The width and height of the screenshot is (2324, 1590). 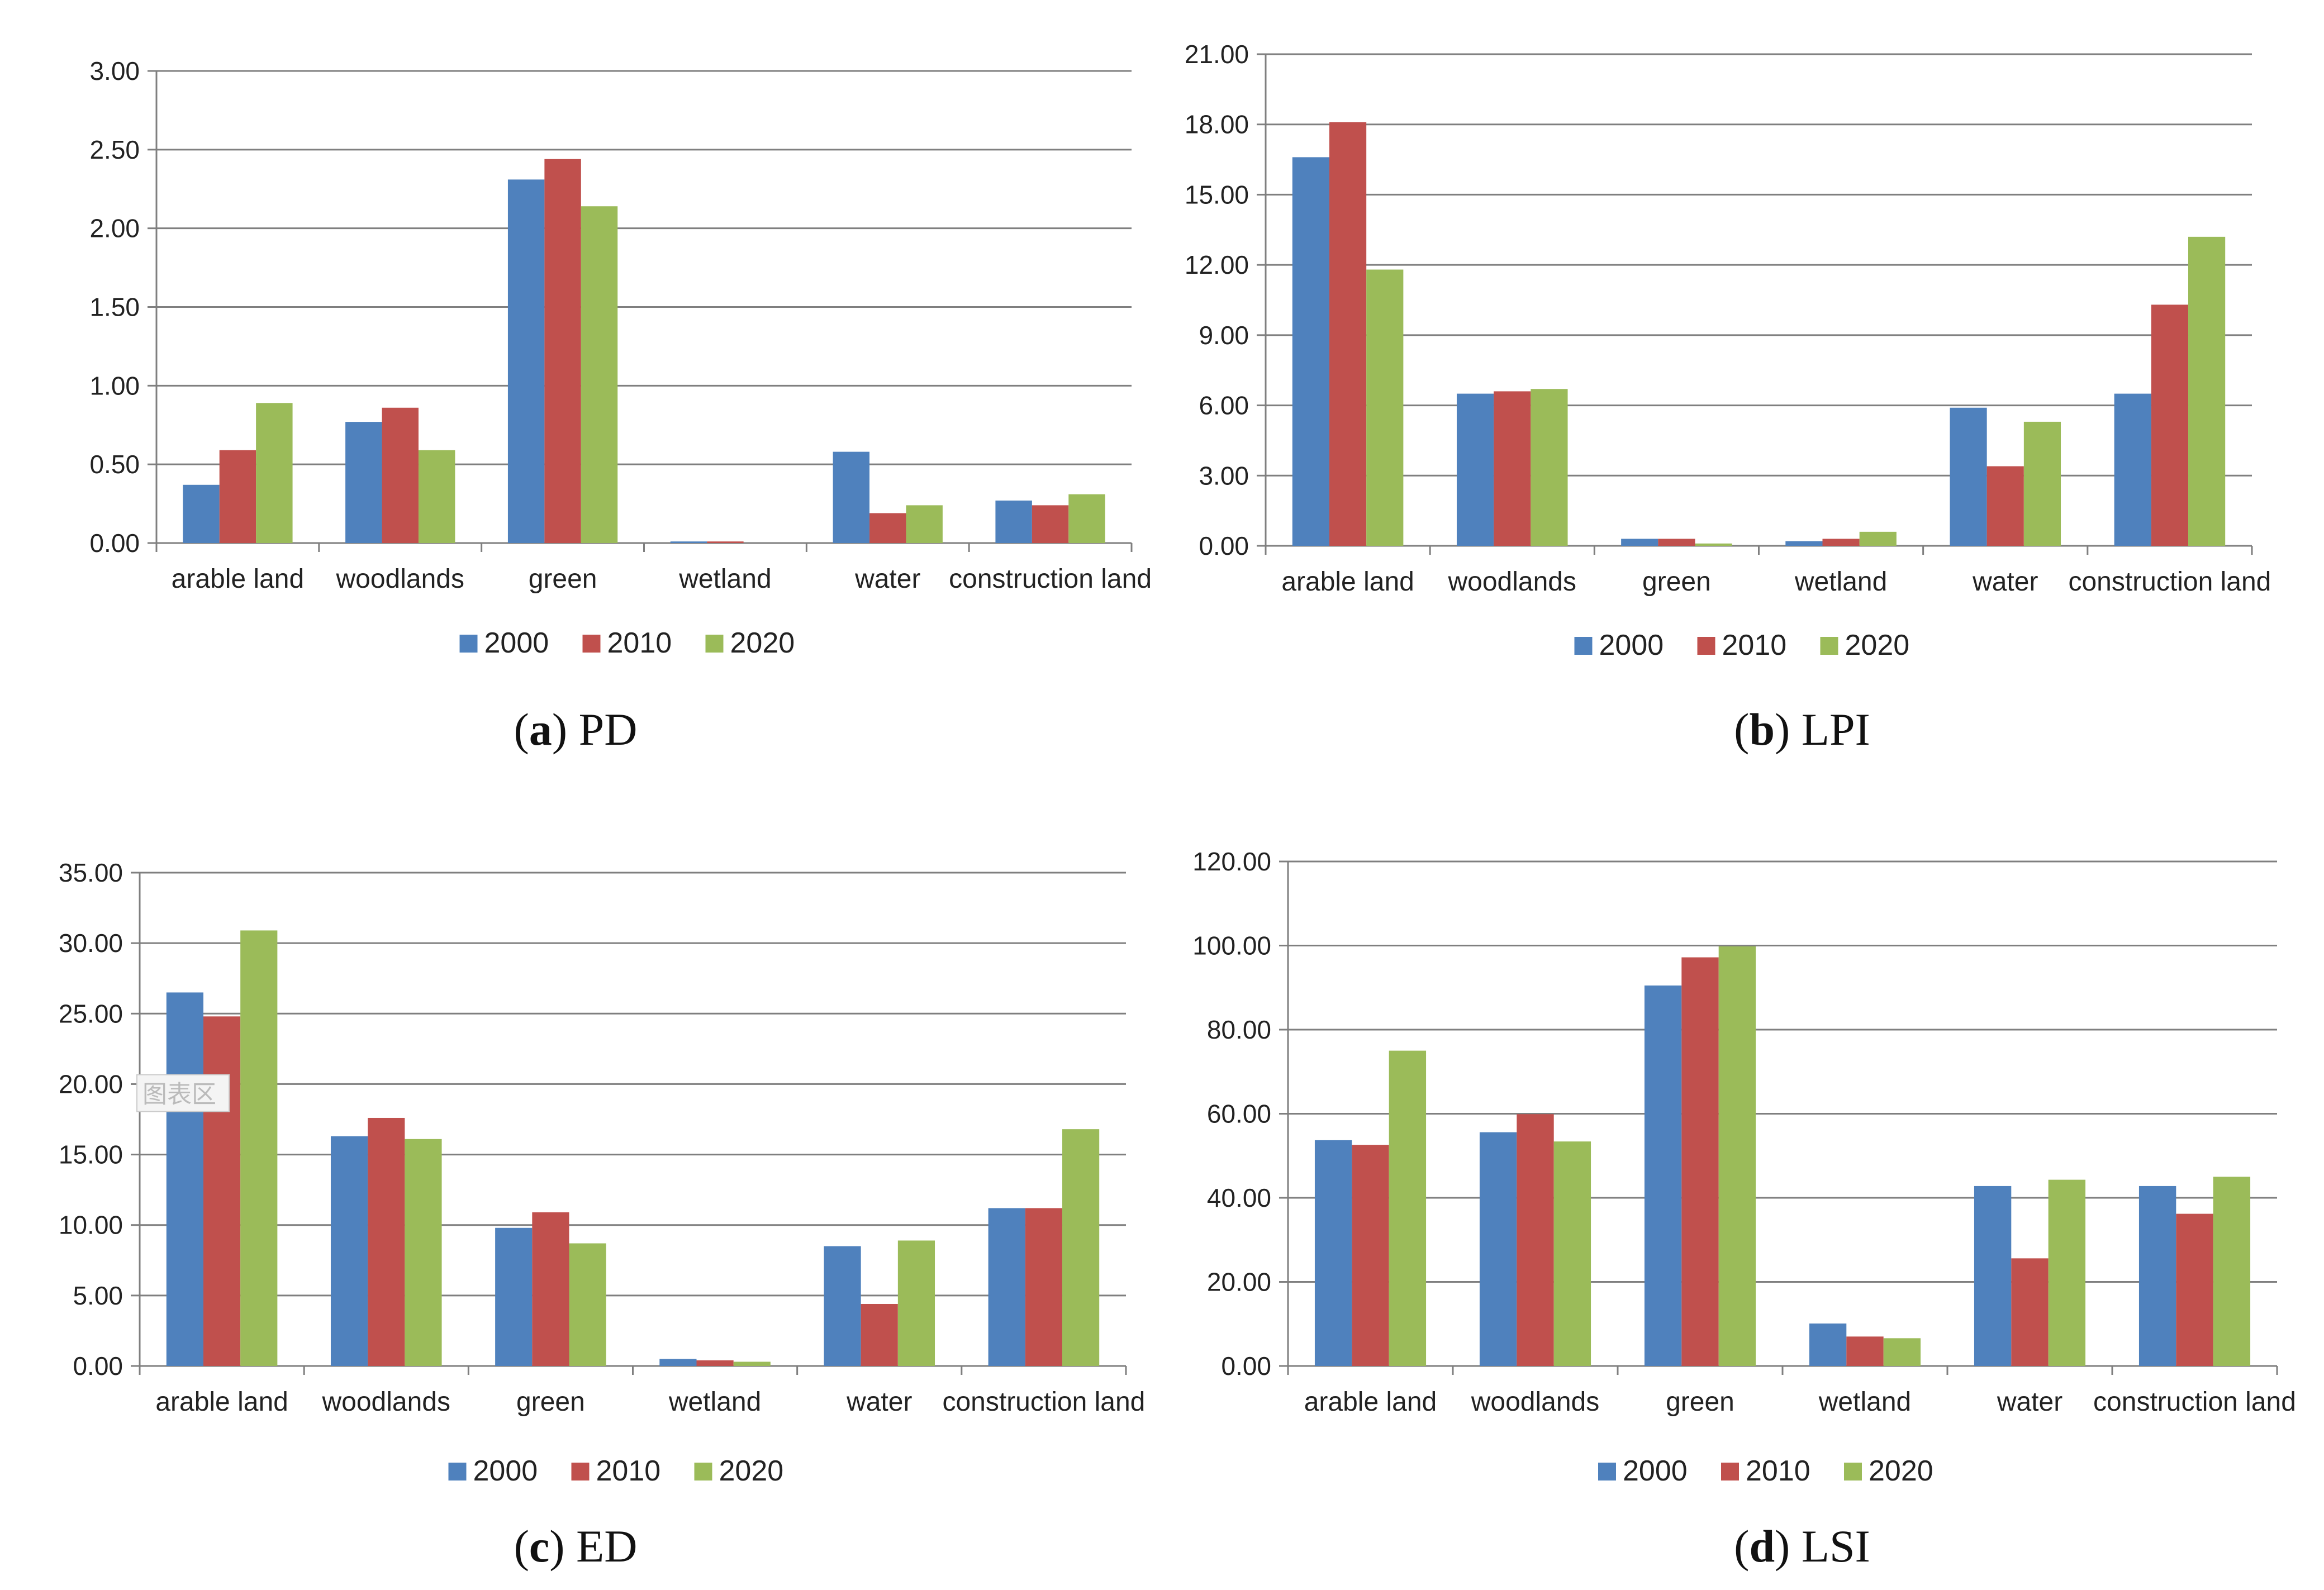 I want to click on y-tick-label: 2.00, so click(x=114, y=228).